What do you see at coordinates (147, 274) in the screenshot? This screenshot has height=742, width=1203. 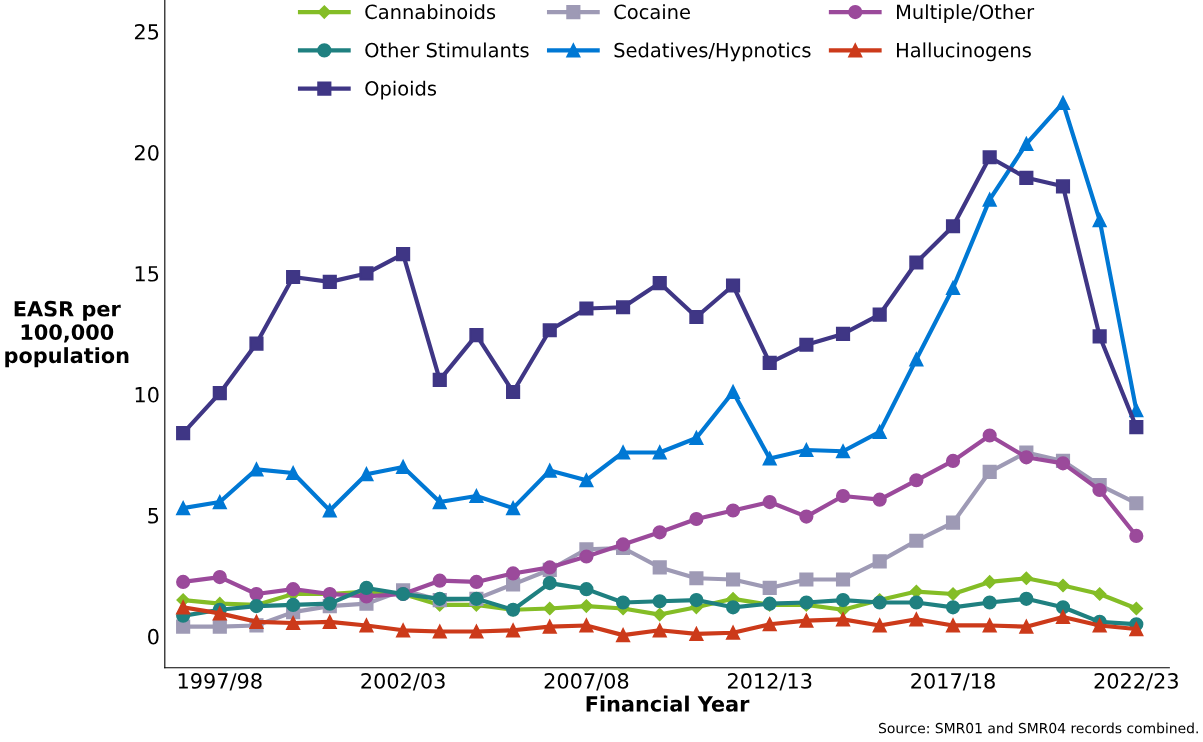 I see `y-tick-label: 15` at bounding box center [147, 274].